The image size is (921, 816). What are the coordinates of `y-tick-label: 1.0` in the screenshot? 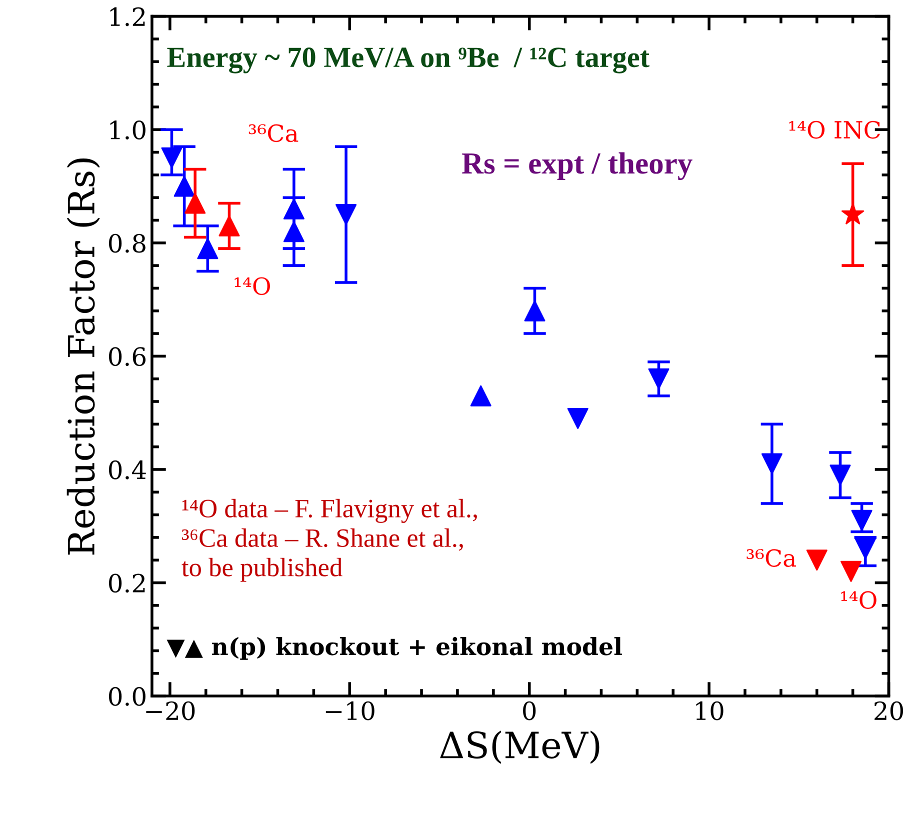 It's located at (128, 130).